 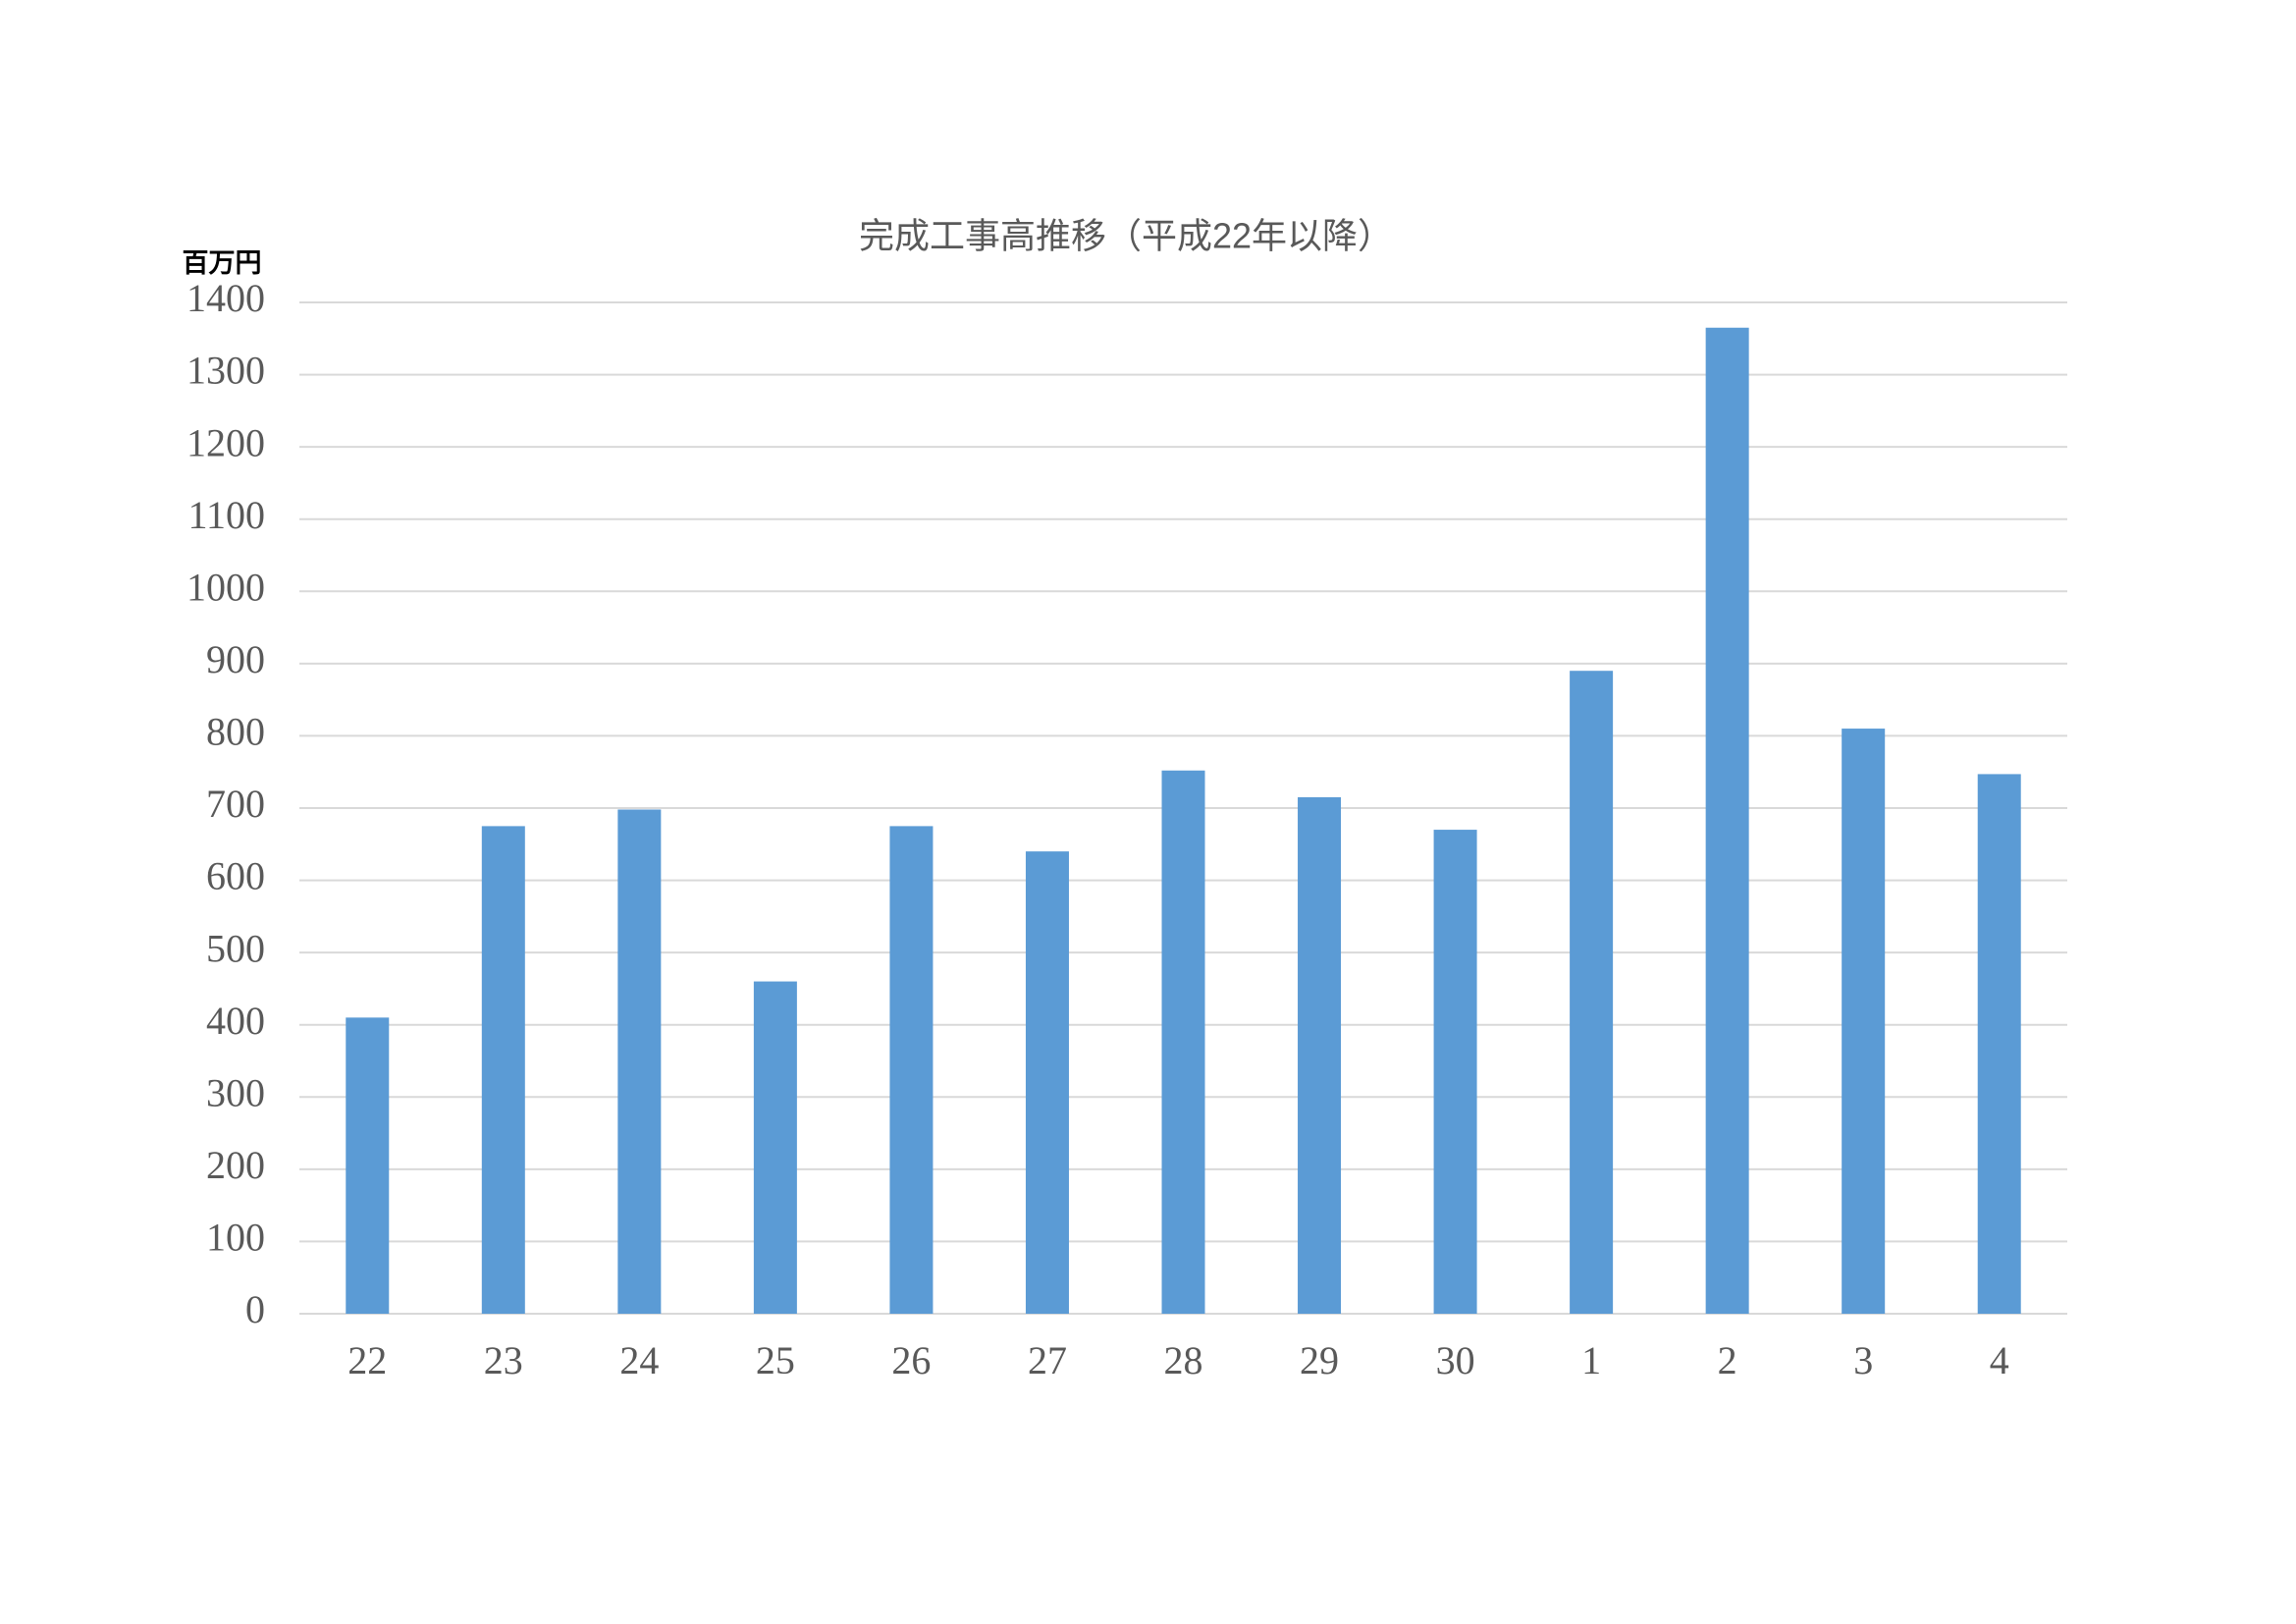 What do you see at coordinates (226, 442) in the screenshot?
I see `y-tick-label: 1200` at bounding box center [226, 442].